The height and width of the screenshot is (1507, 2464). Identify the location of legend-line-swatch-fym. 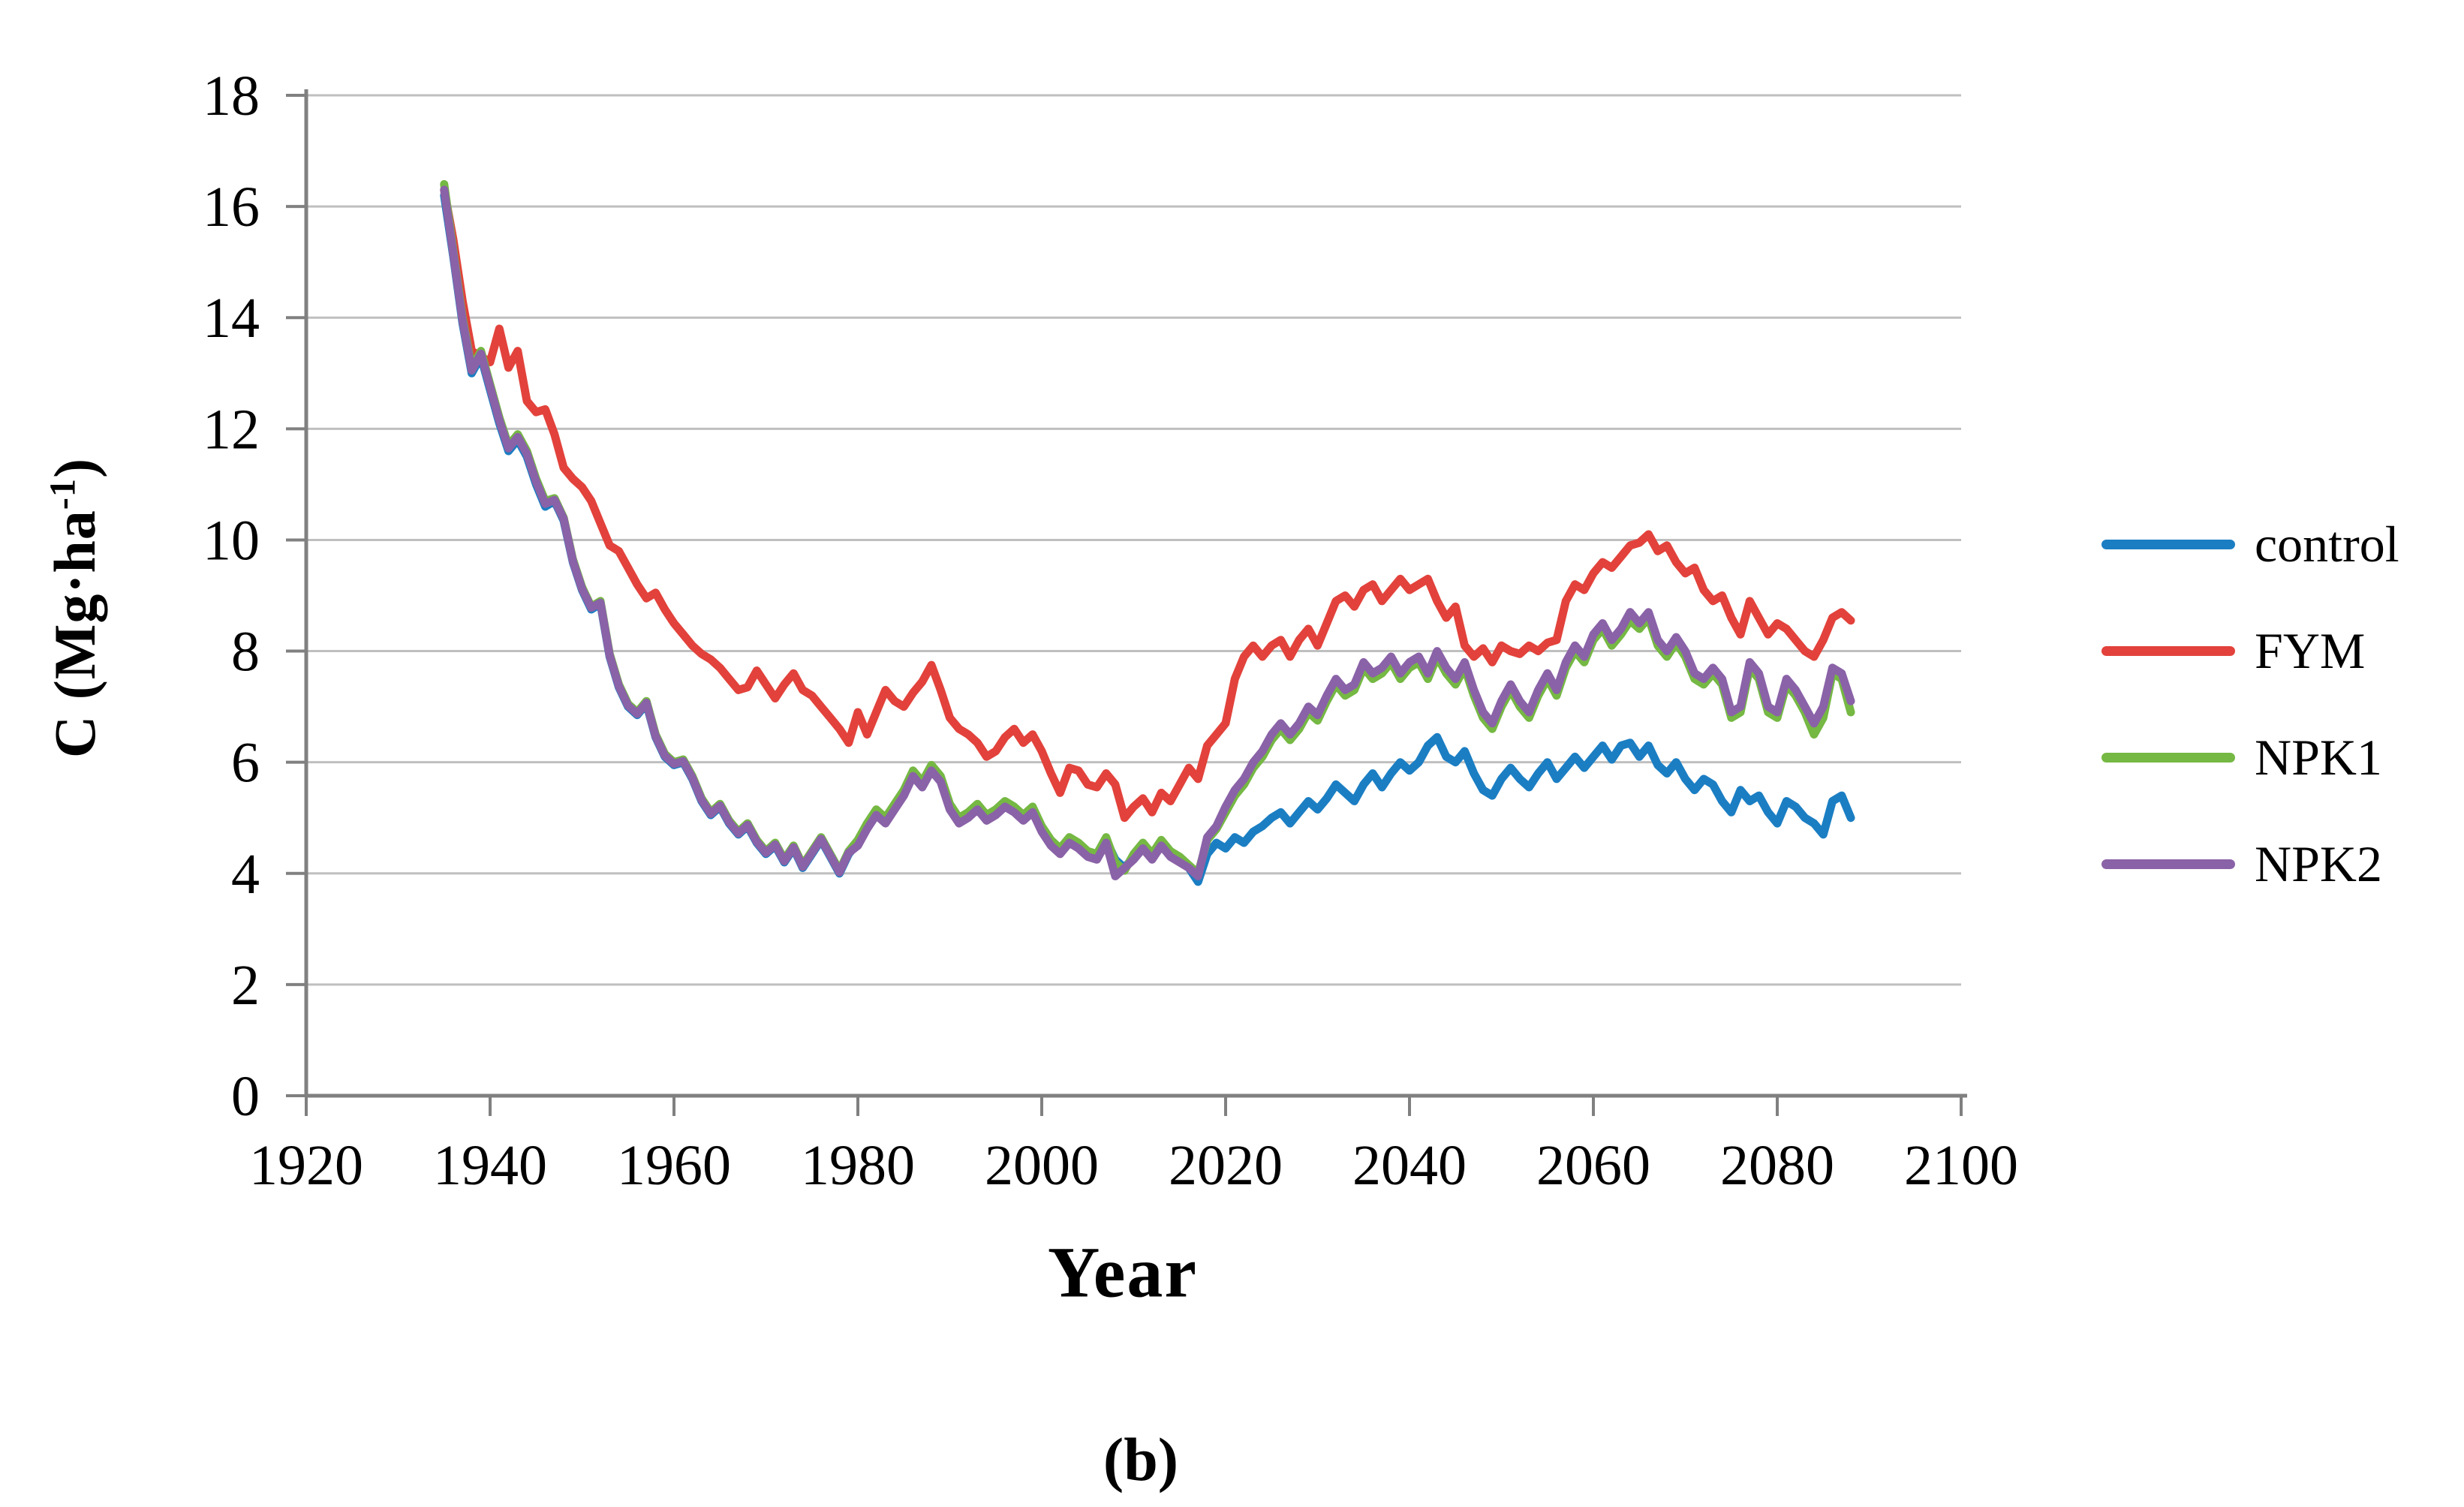
(2168, 650).